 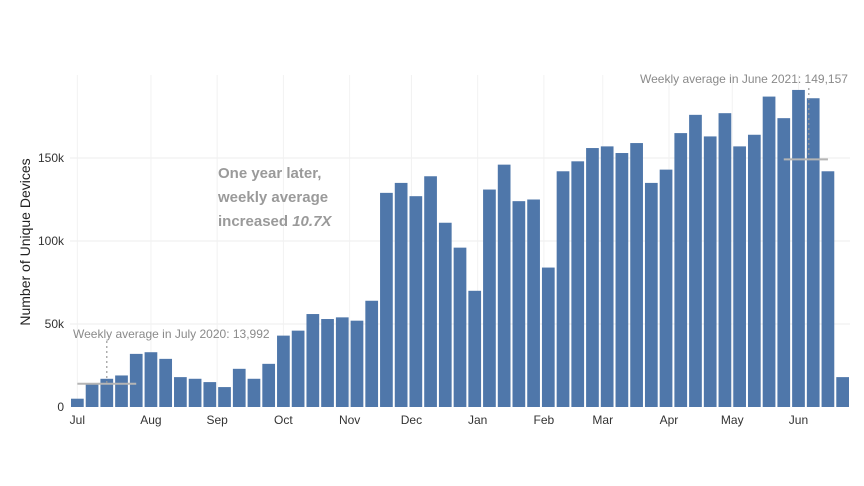 What do you see at coordinates (55, 324) in the screenshot?
I see `y-tick-label: 50k` at bounding box center [55, 324].